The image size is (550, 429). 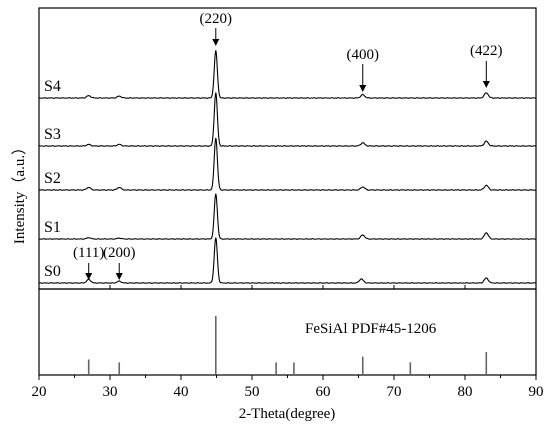 What do you see at coordinates (119, 262) in the screenshot?
I see `annotation-200: (200)` at bounding box center [119, 262].